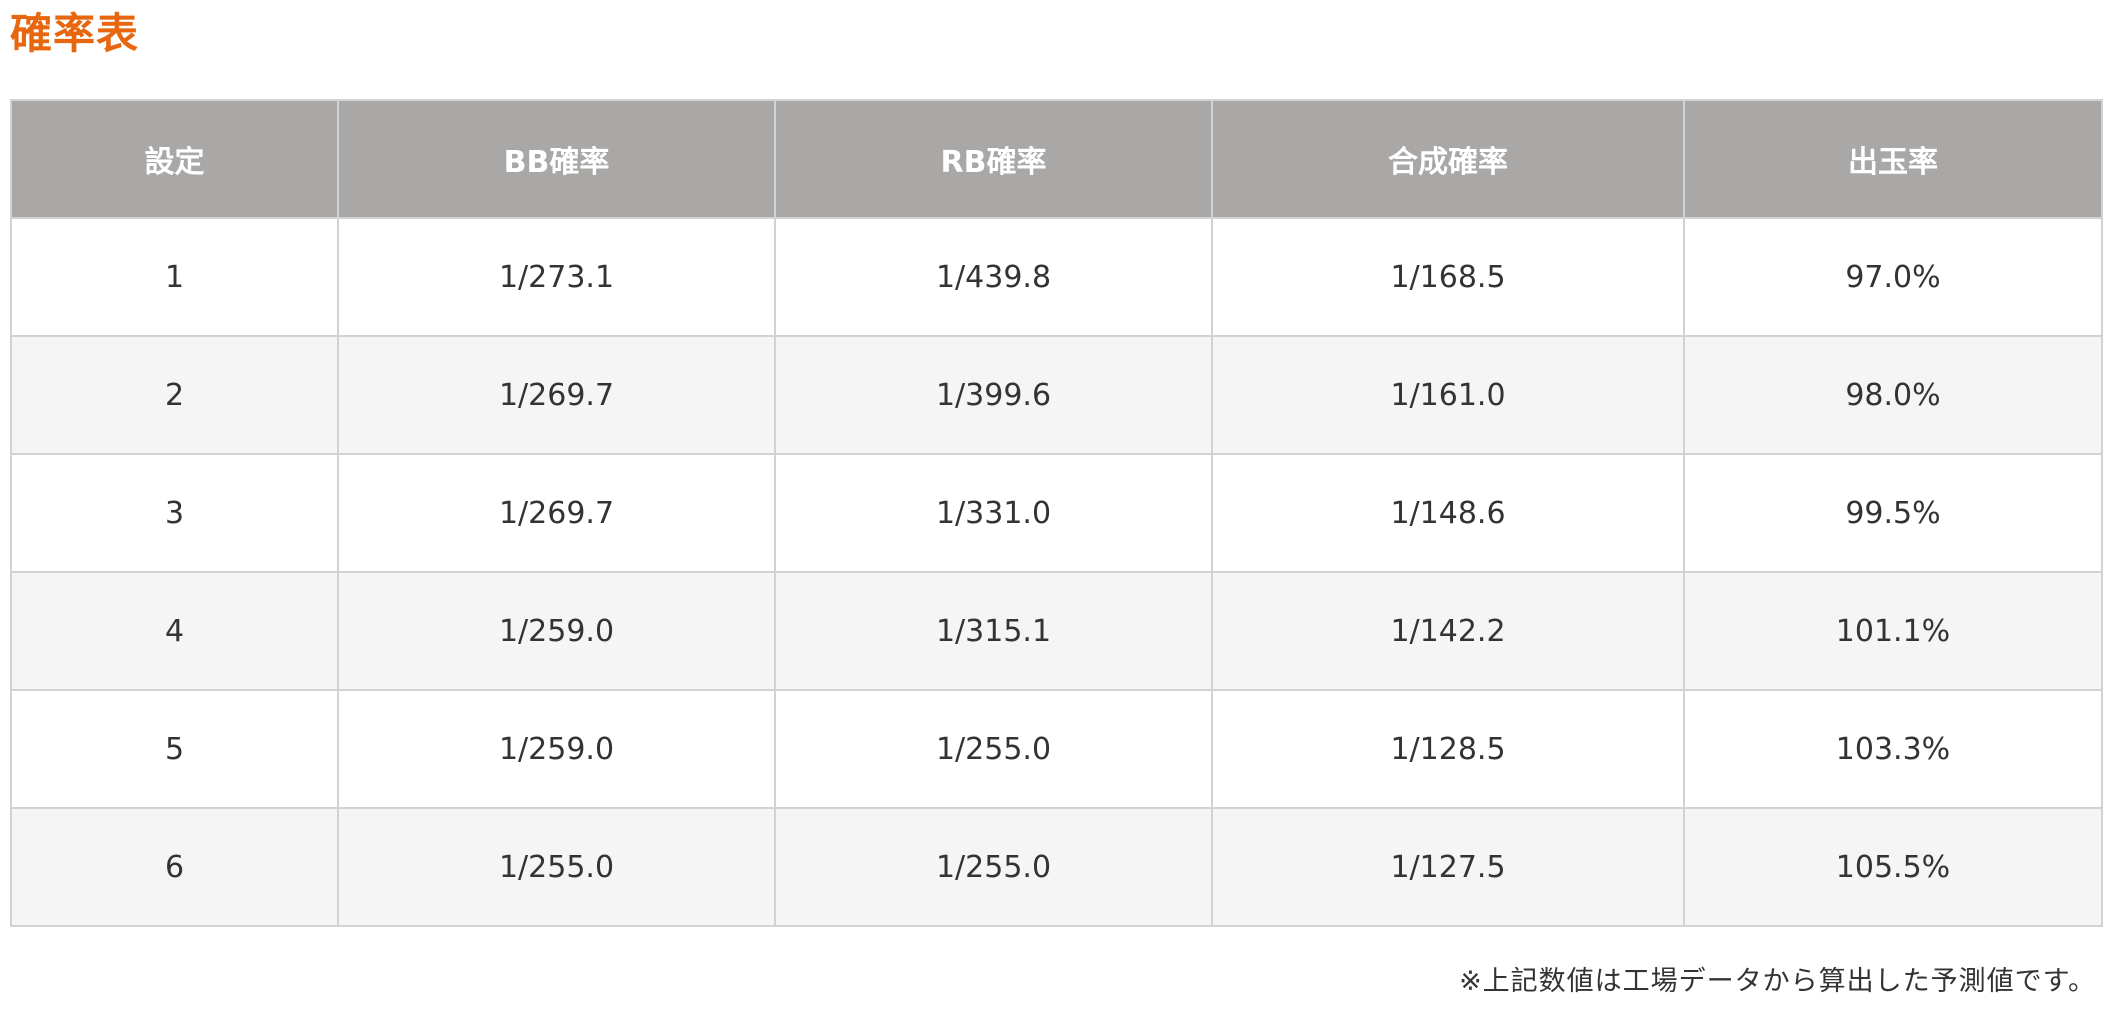  What do you see at coordinates (1448, 631) in the screenshot?
I see `cell-combined-probability: 1/142.2` at bounding box center [1448, 631].